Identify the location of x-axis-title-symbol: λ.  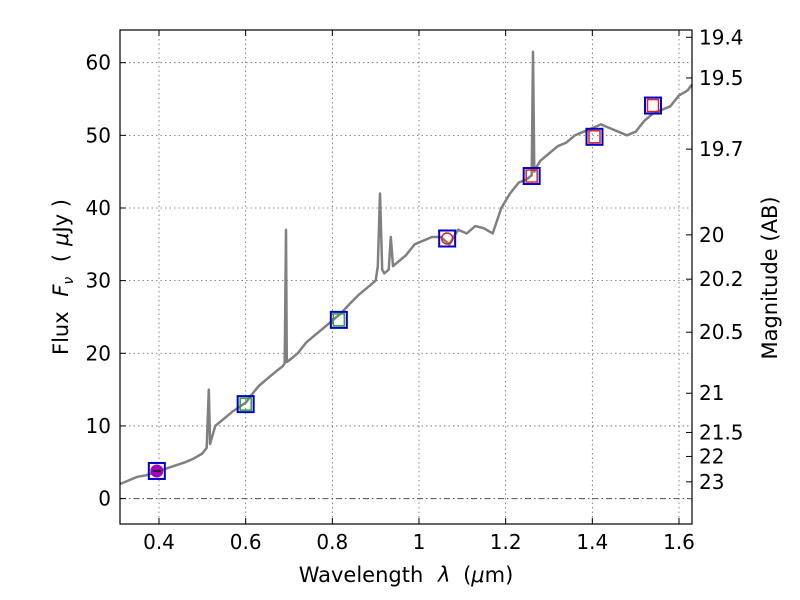
(443, 575).